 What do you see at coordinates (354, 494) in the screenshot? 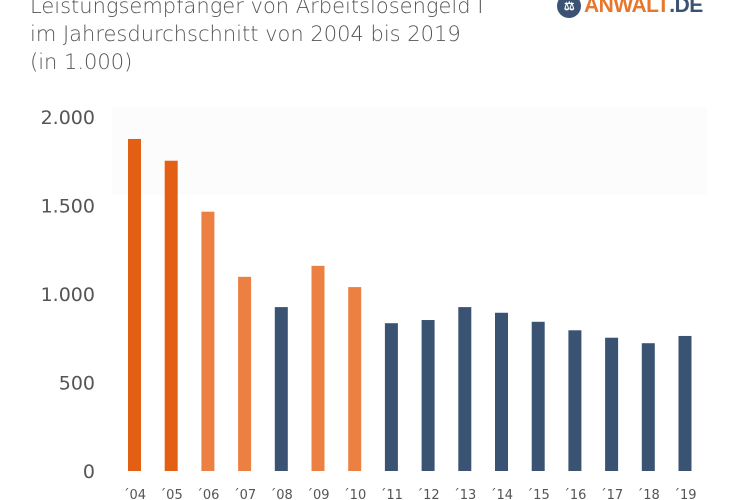
I see `x-tick-label: ´10` at bounding box center [354, 494].